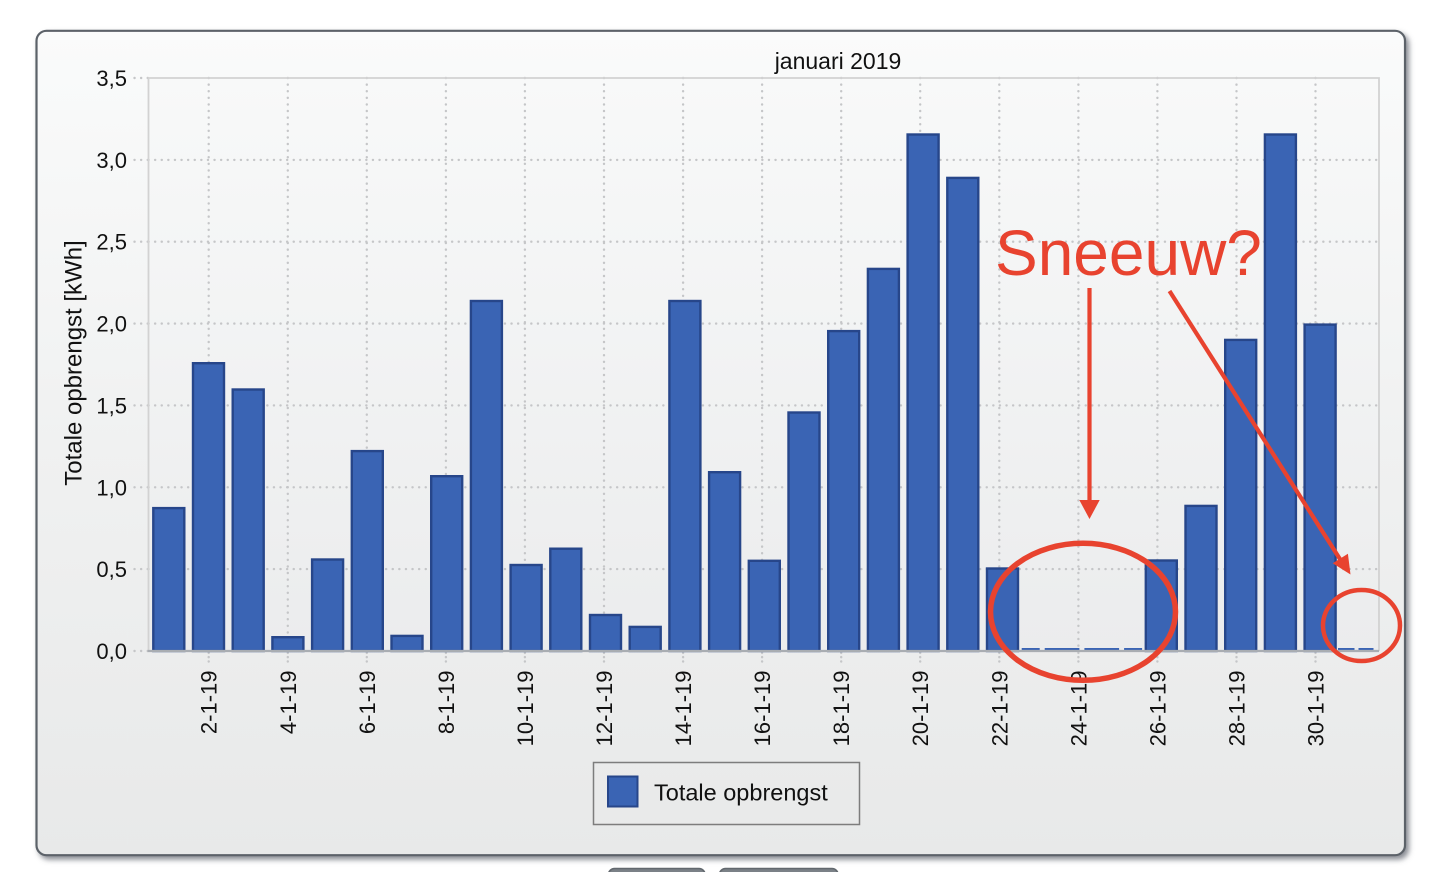 This screenshot has height=872, width=1441. Describe the element at coordinates (683, 709) in the screenshot. I see `svg-text: 14-1-19` at that location.